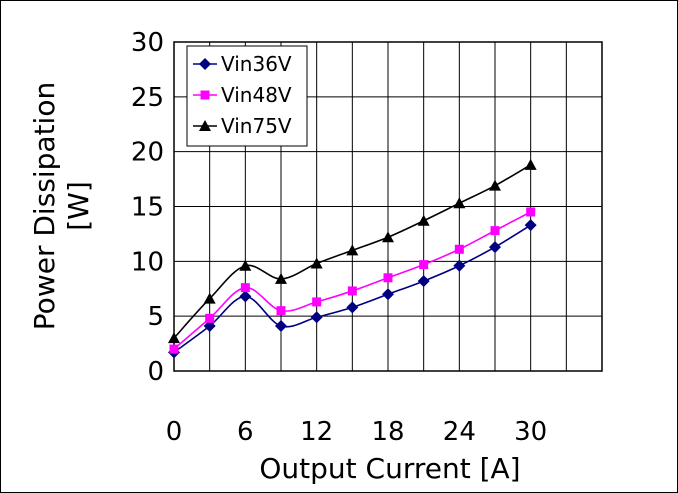 The image size is (678, 493). Describe the element at coordinates (256, 64) in the screenshot. I see `legend-label: Vin36V` at that location.